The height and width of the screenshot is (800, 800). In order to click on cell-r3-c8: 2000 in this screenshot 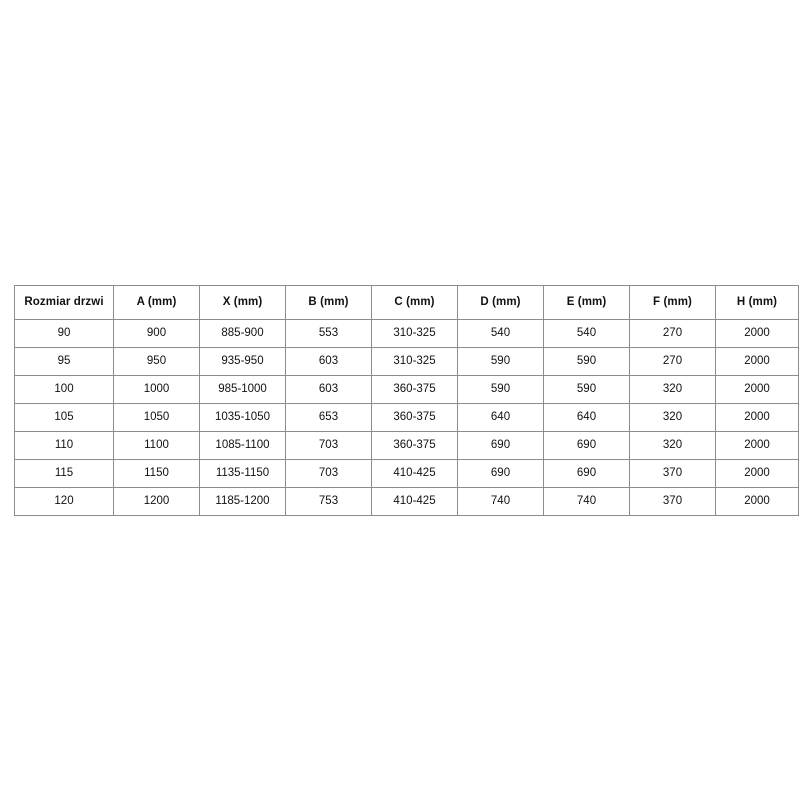, I will do `click(757, 417)`.